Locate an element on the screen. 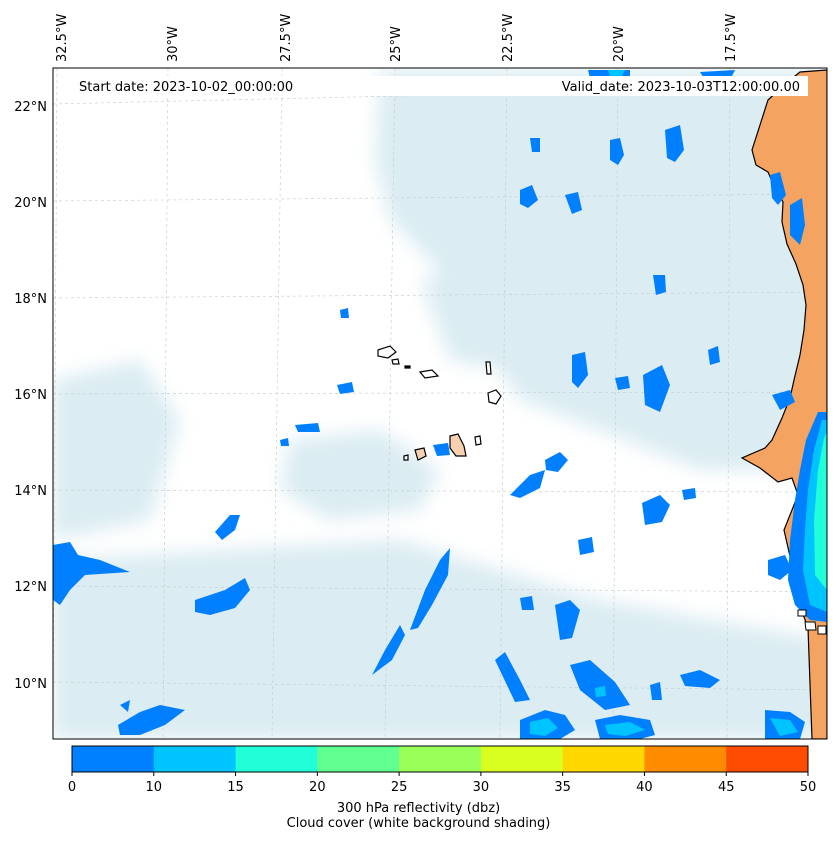 The width and height of the screenshot is (837, 847). colorbar-tick-label: 50 is located at coordinates (808, 787).